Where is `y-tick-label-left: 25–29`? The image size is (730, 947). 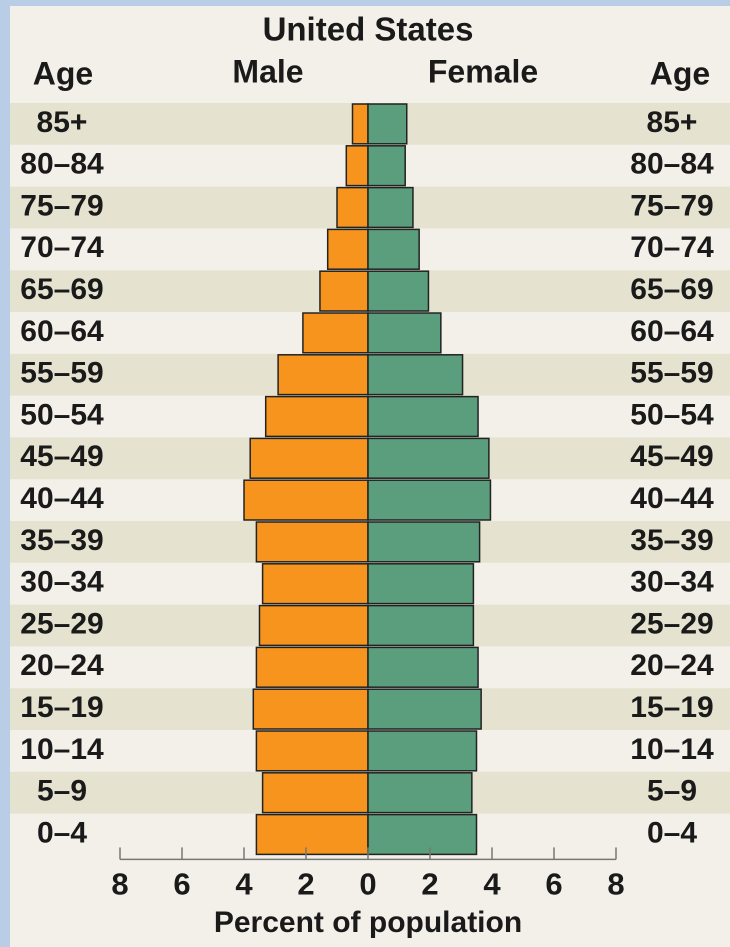 y-tick-label-left: 25–29 is located at coordinates (61, 623).